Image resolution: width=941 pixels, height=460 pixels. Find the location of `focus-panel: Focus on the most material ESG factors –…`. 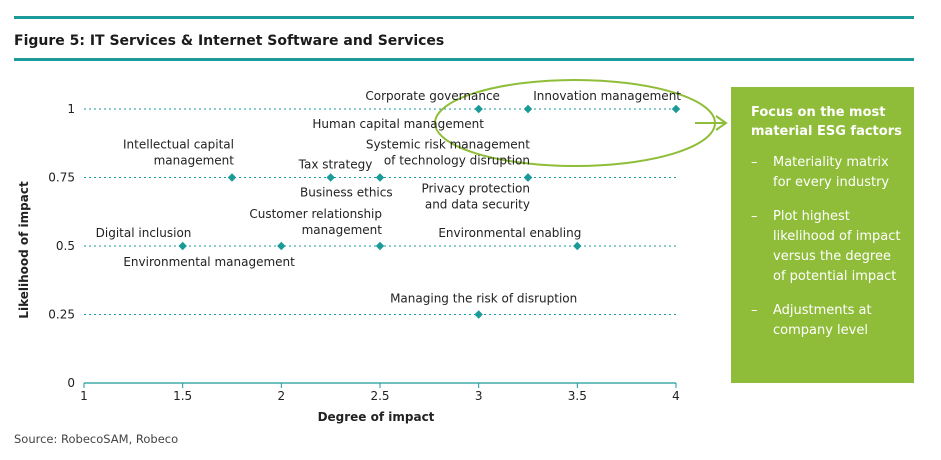

focus-panel: Focus on the most material ESG factors –… is located at coordinates (822, 235).